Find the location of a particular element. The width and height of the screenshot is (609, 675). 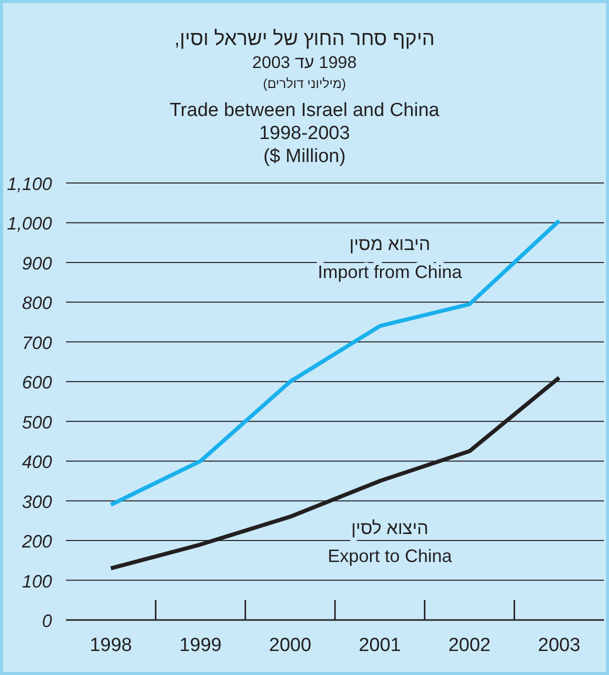

y-tick-label: 800 is located at coordinates (37, 303).